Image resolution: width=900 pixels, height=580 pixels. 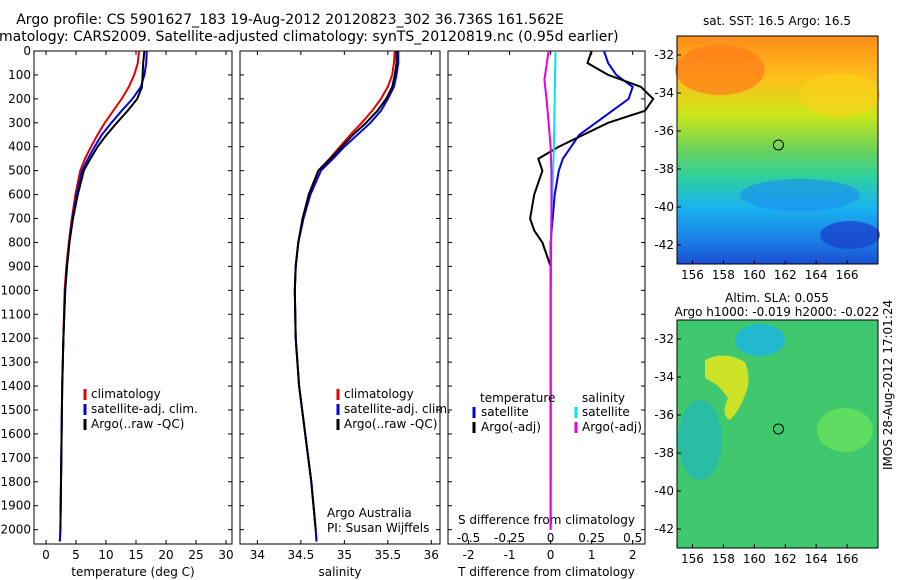 I want to click on credit-annotation: Argo Australia, so click(x=369, y=513).